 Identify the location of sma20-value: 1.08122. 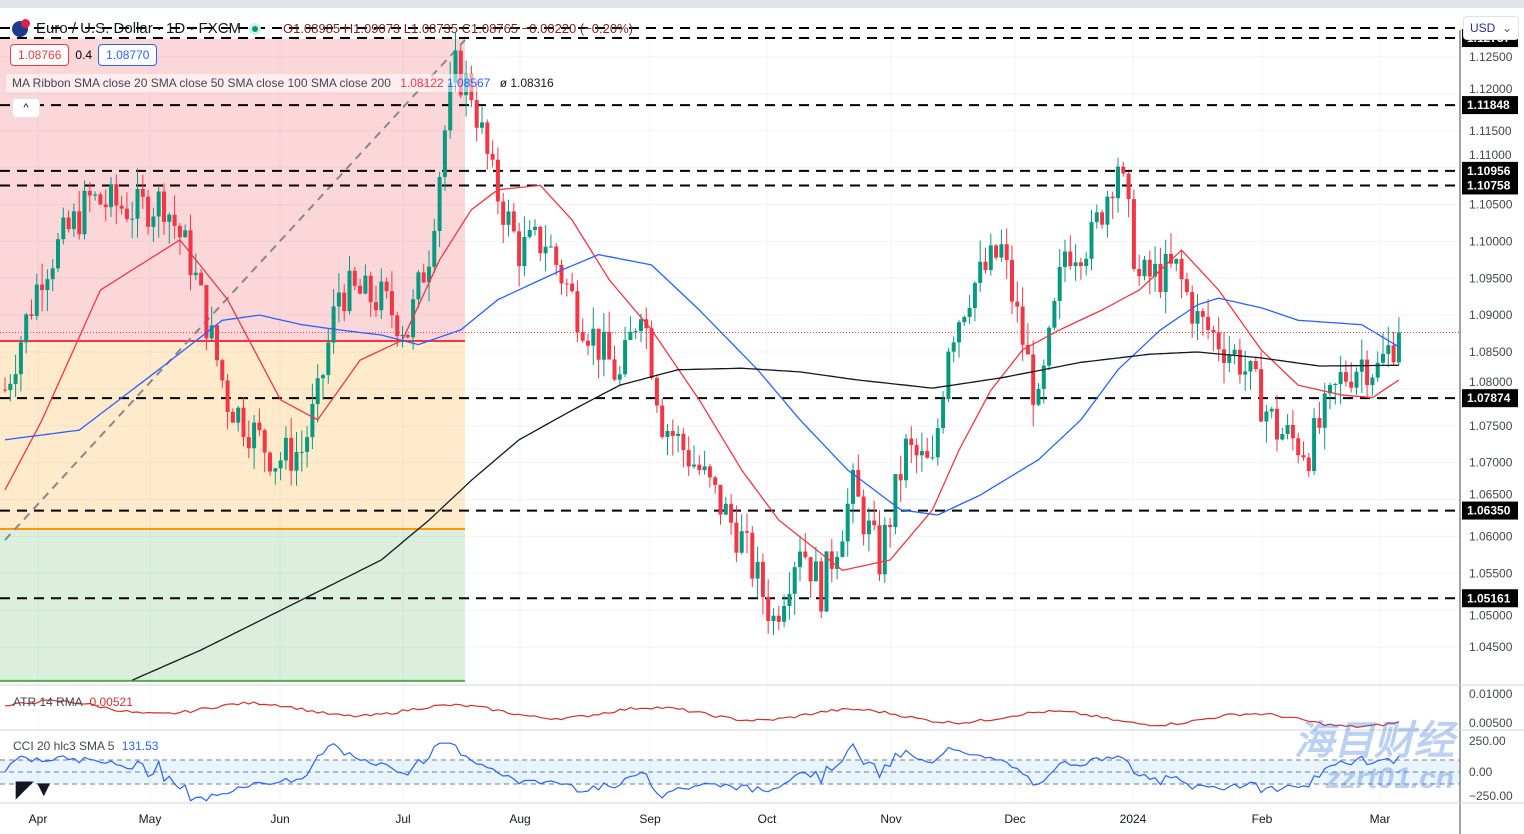
(422, 83).